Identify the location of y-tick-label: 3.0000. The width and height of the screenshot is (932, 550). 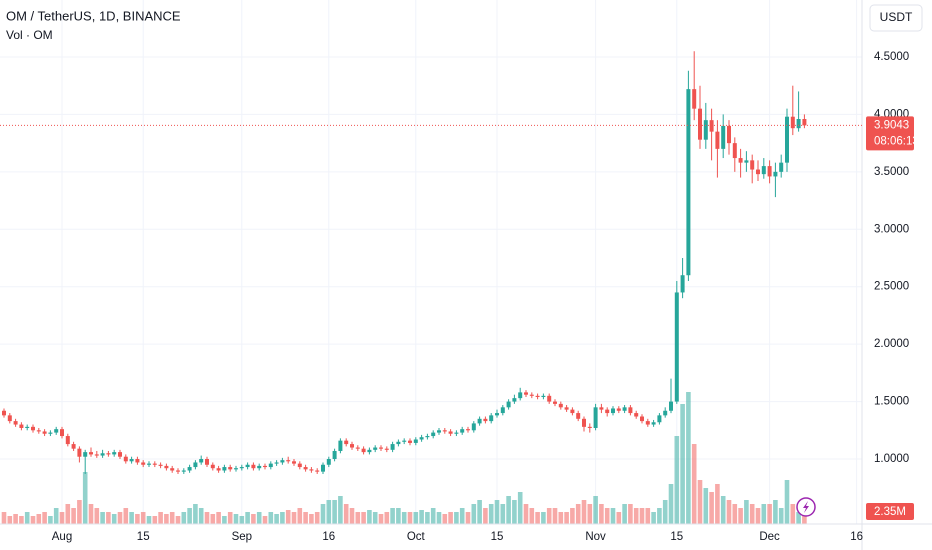
(891, 229).